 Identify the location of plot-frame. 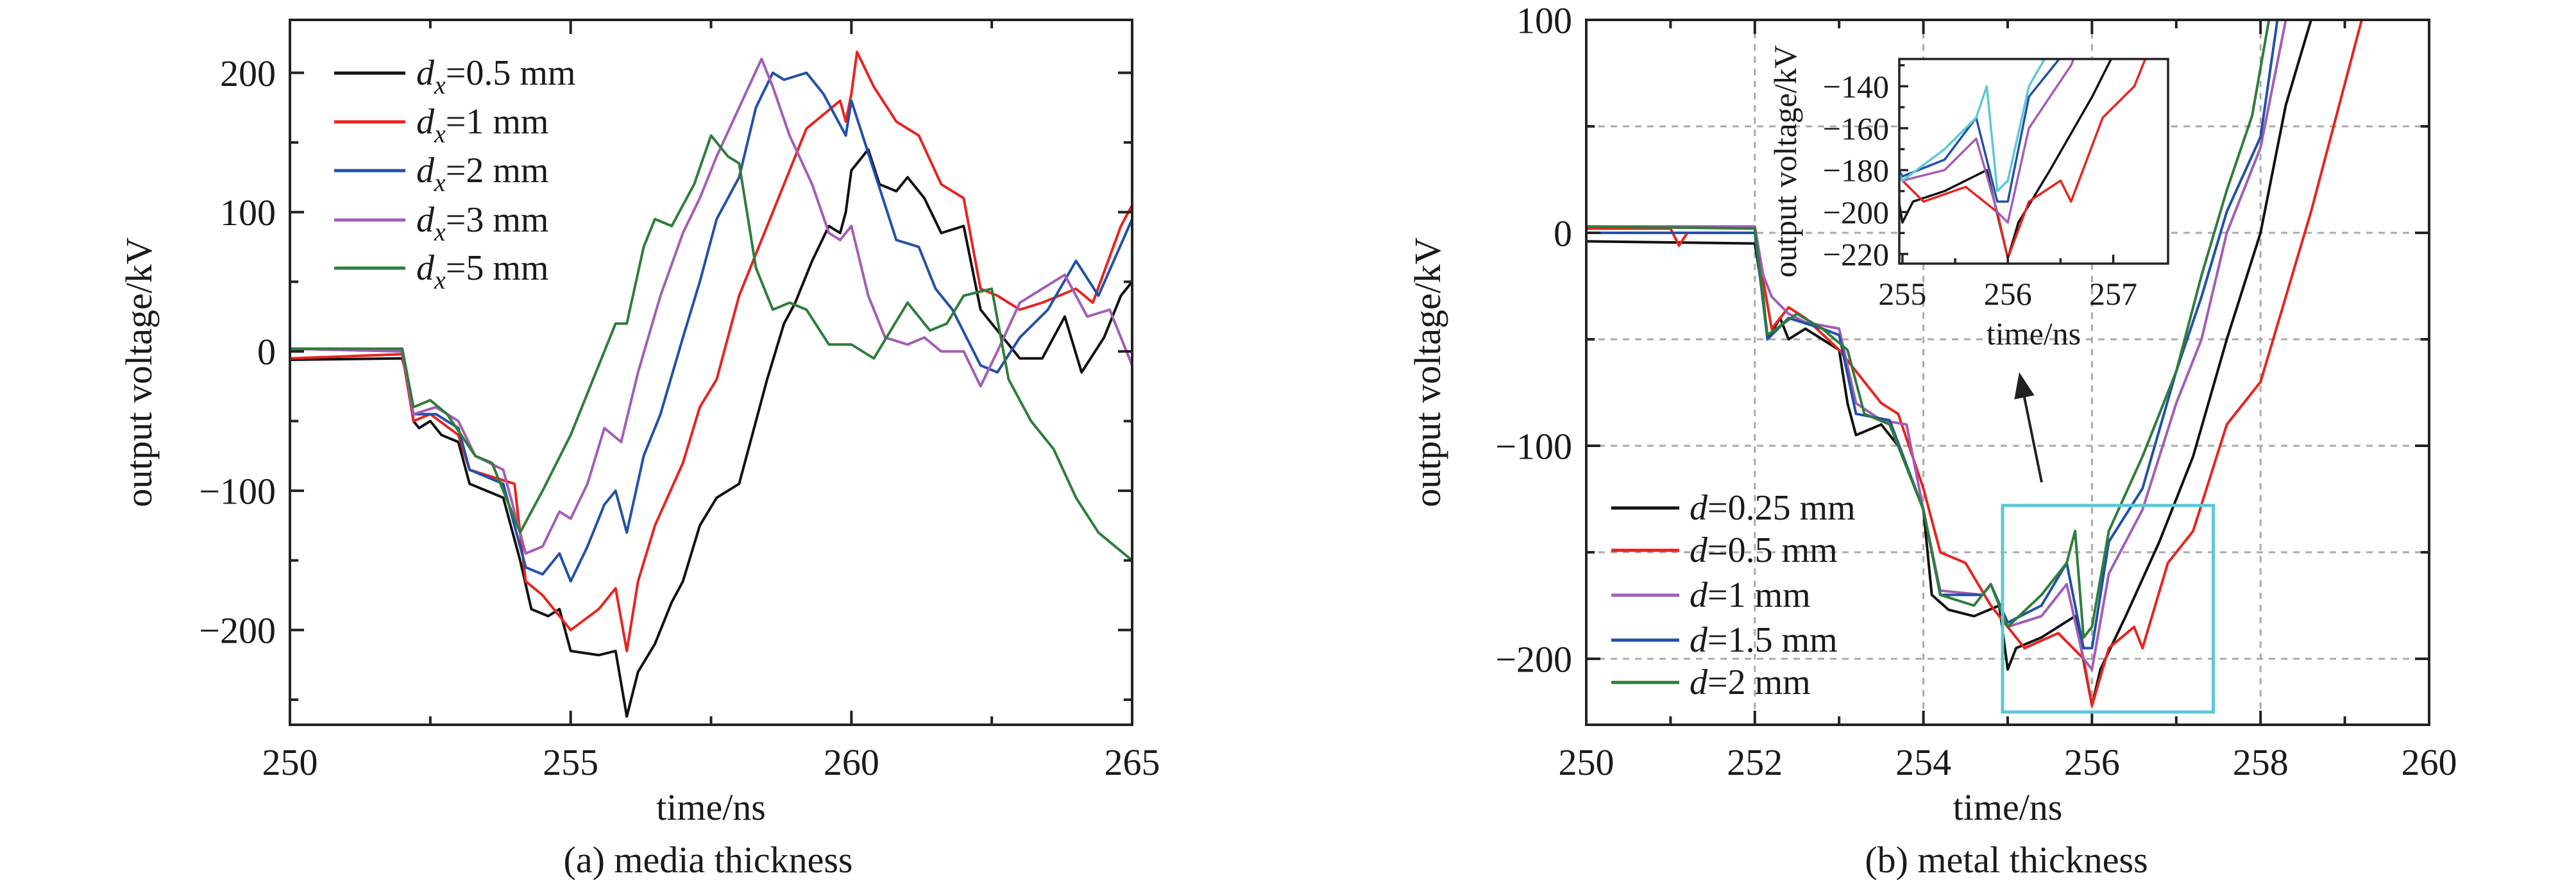
(2033, 161).